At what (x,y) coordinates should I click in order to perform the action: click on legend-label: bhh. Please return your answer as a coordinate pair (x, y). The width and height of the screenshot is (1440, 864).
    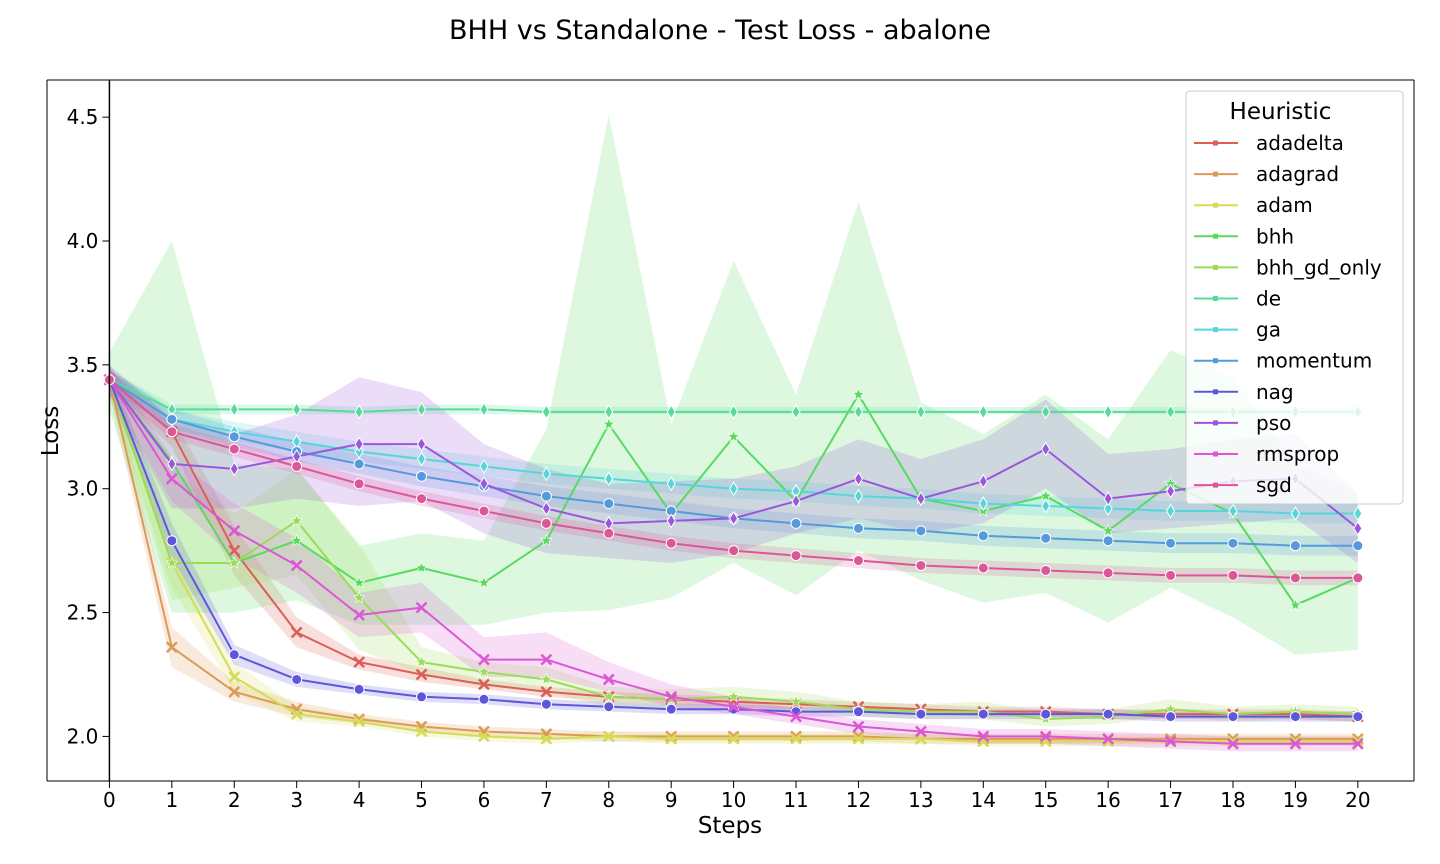
    Looking at the image, I should click on (1275, 236).